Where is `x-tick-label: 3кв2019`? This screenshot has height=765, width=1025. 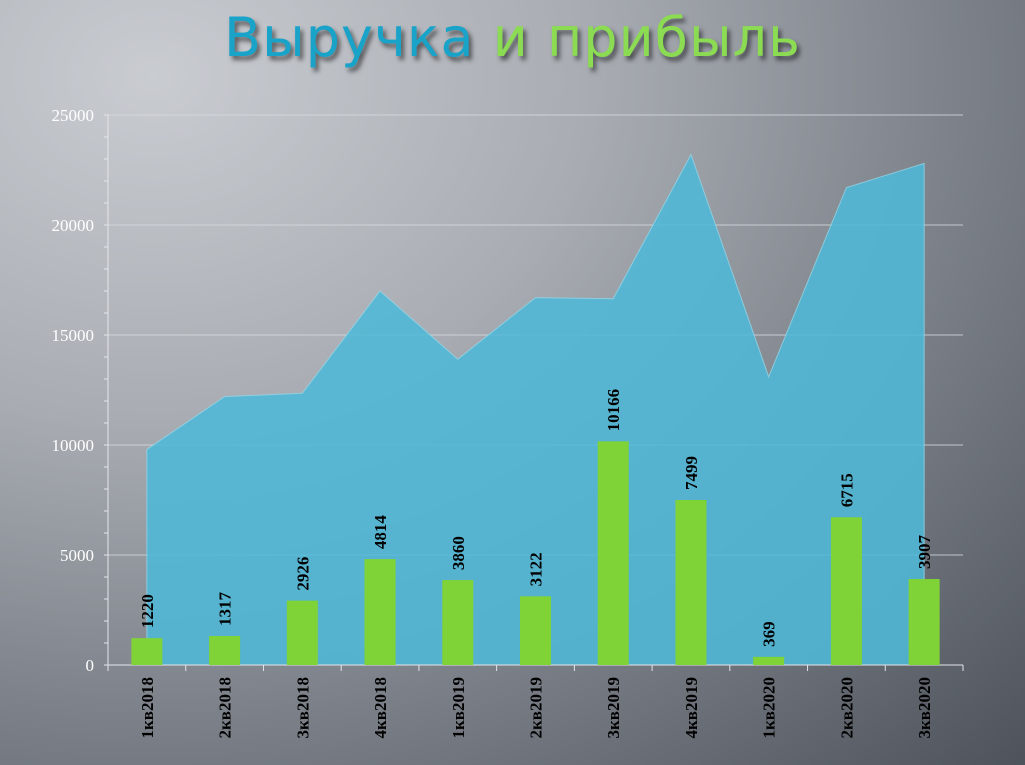 x-tick-label: 3кв2019 is located at coordinates (613, 707).